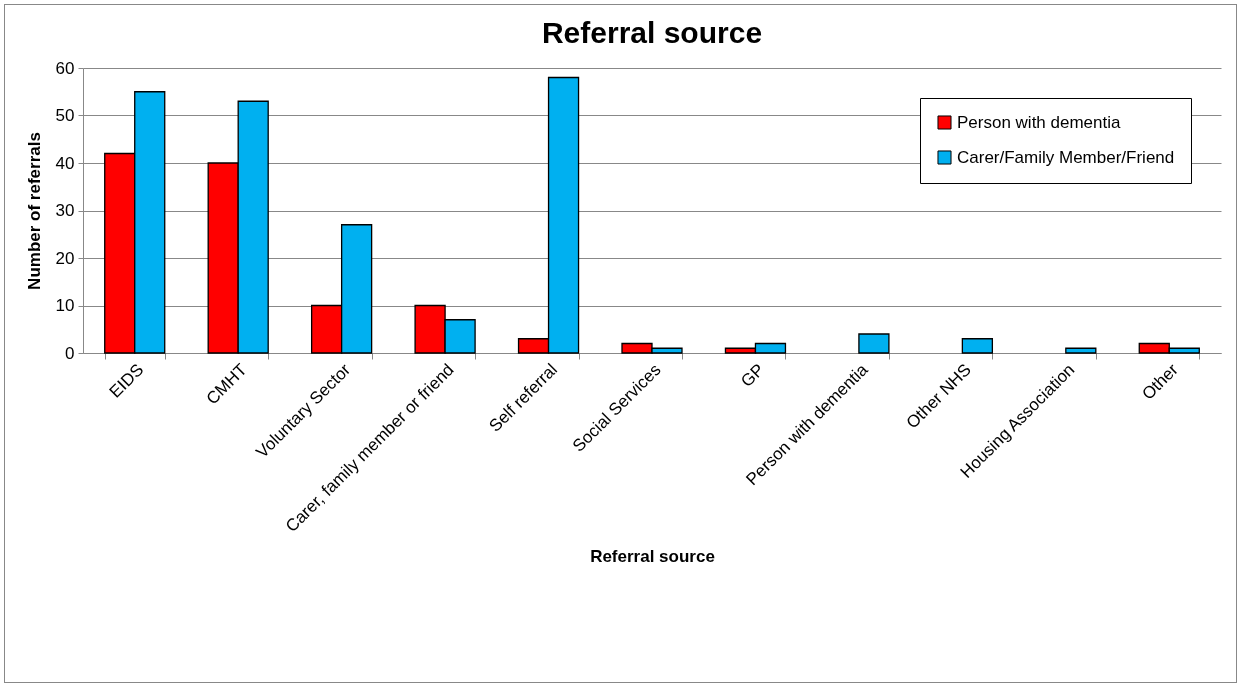 The height and width of the screenshot is (689, 1243). What do you see at coordinates (752, 375) in the screenshot?
I see `x-tick-label: GP` at bounding box center [752, 375].